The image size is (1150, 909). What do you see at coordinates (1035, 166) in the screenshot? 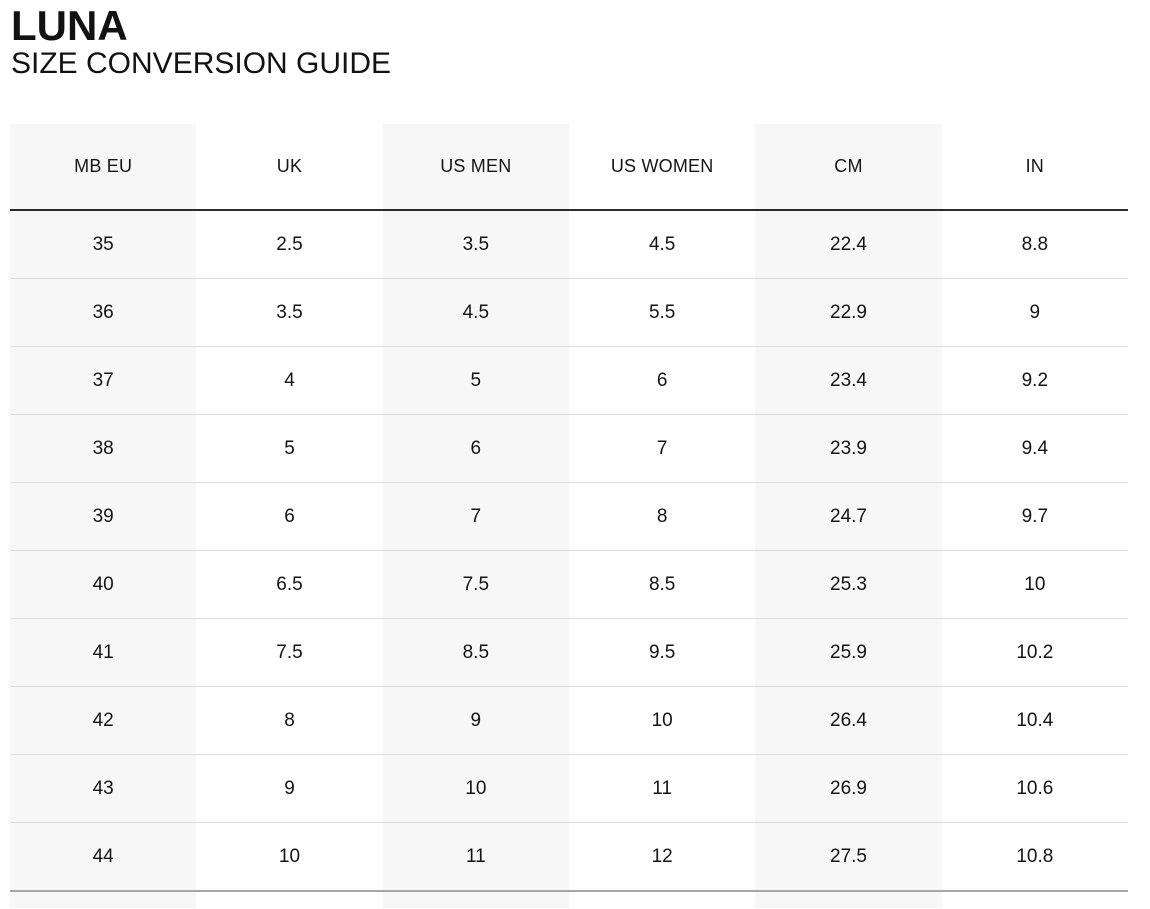
I see `column-header-in: IN` at bounding box center [1035, 166].